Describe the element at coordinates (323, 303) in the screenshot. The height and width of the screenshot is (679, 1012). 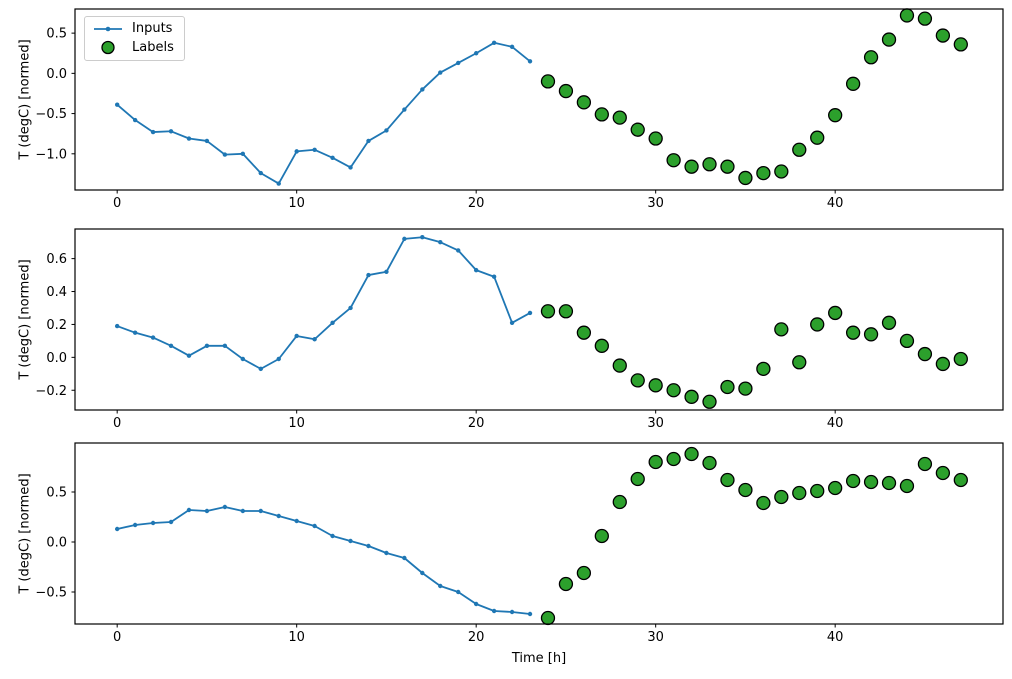
I see `inputs-line` at that location.